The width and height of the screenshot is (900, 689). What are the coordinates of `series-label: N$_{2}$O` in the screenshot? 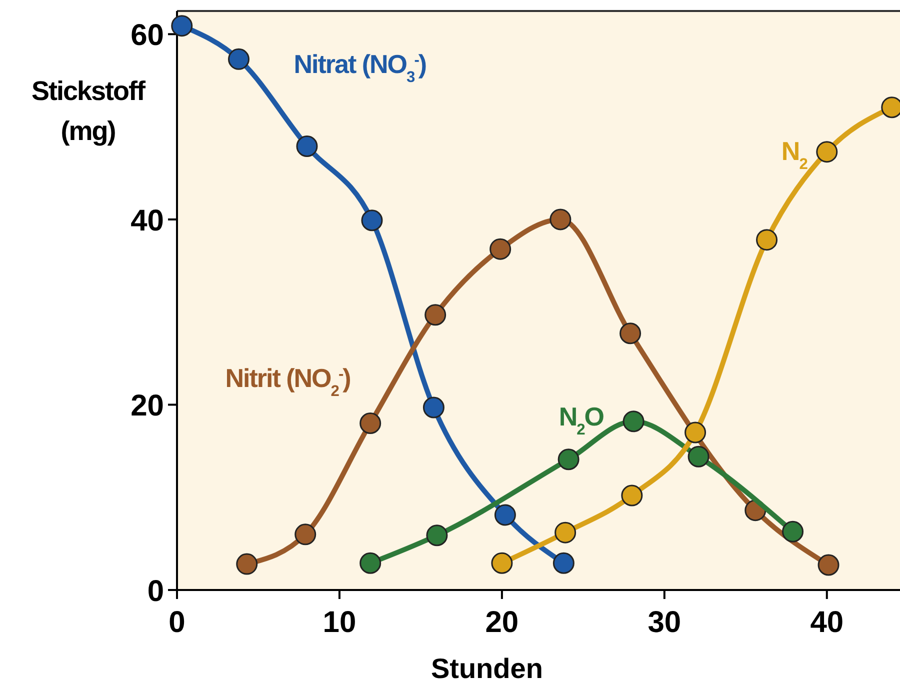 It's located at (581, 419).